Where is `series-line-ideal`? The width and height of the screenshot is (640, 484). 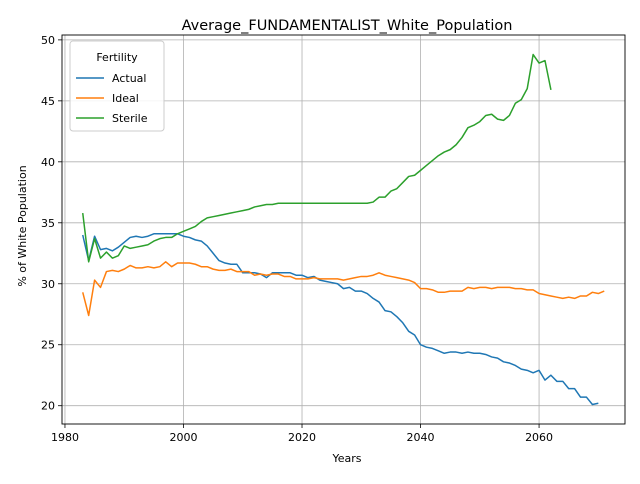
series-line-ideal is located at coordinates (343, 289).